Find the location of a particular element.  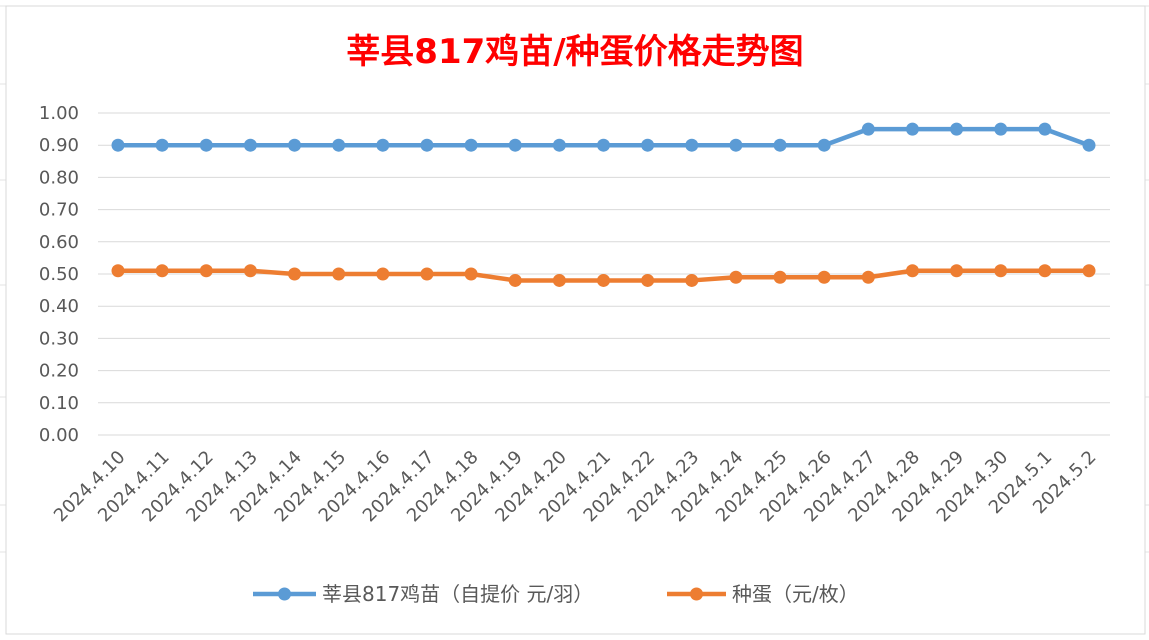

y-tick-label: 0.90 is located at coordinates (59, 145).